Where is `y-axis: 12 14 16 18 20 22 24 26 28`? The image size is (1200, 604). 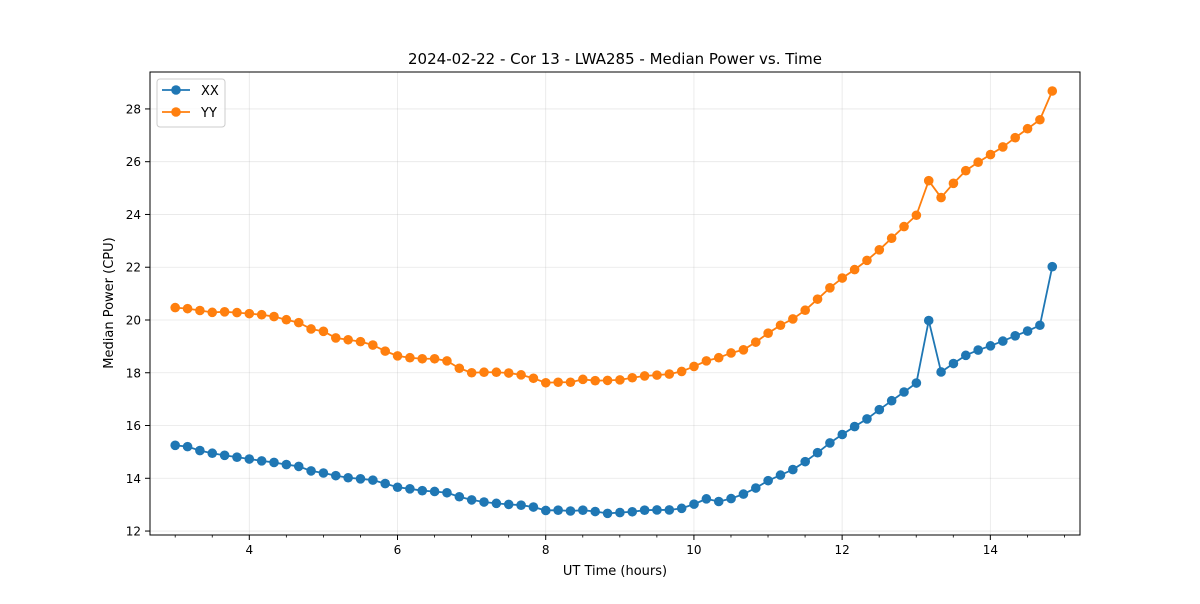 y-axis: 12 14 16 18 20 22 24 26 28 is located at coordinates (138, 320).